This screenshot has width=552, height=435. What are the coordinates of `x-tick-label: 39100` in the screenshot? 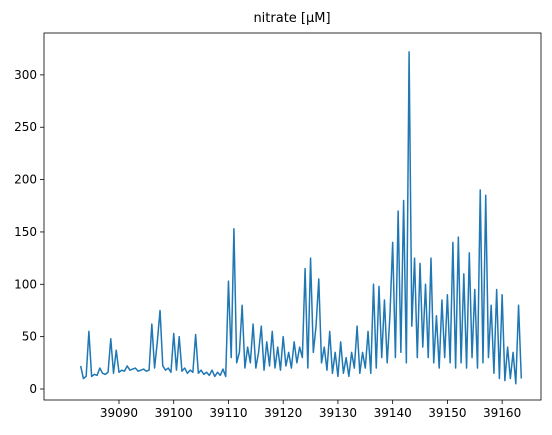 It's located at (174, 413).